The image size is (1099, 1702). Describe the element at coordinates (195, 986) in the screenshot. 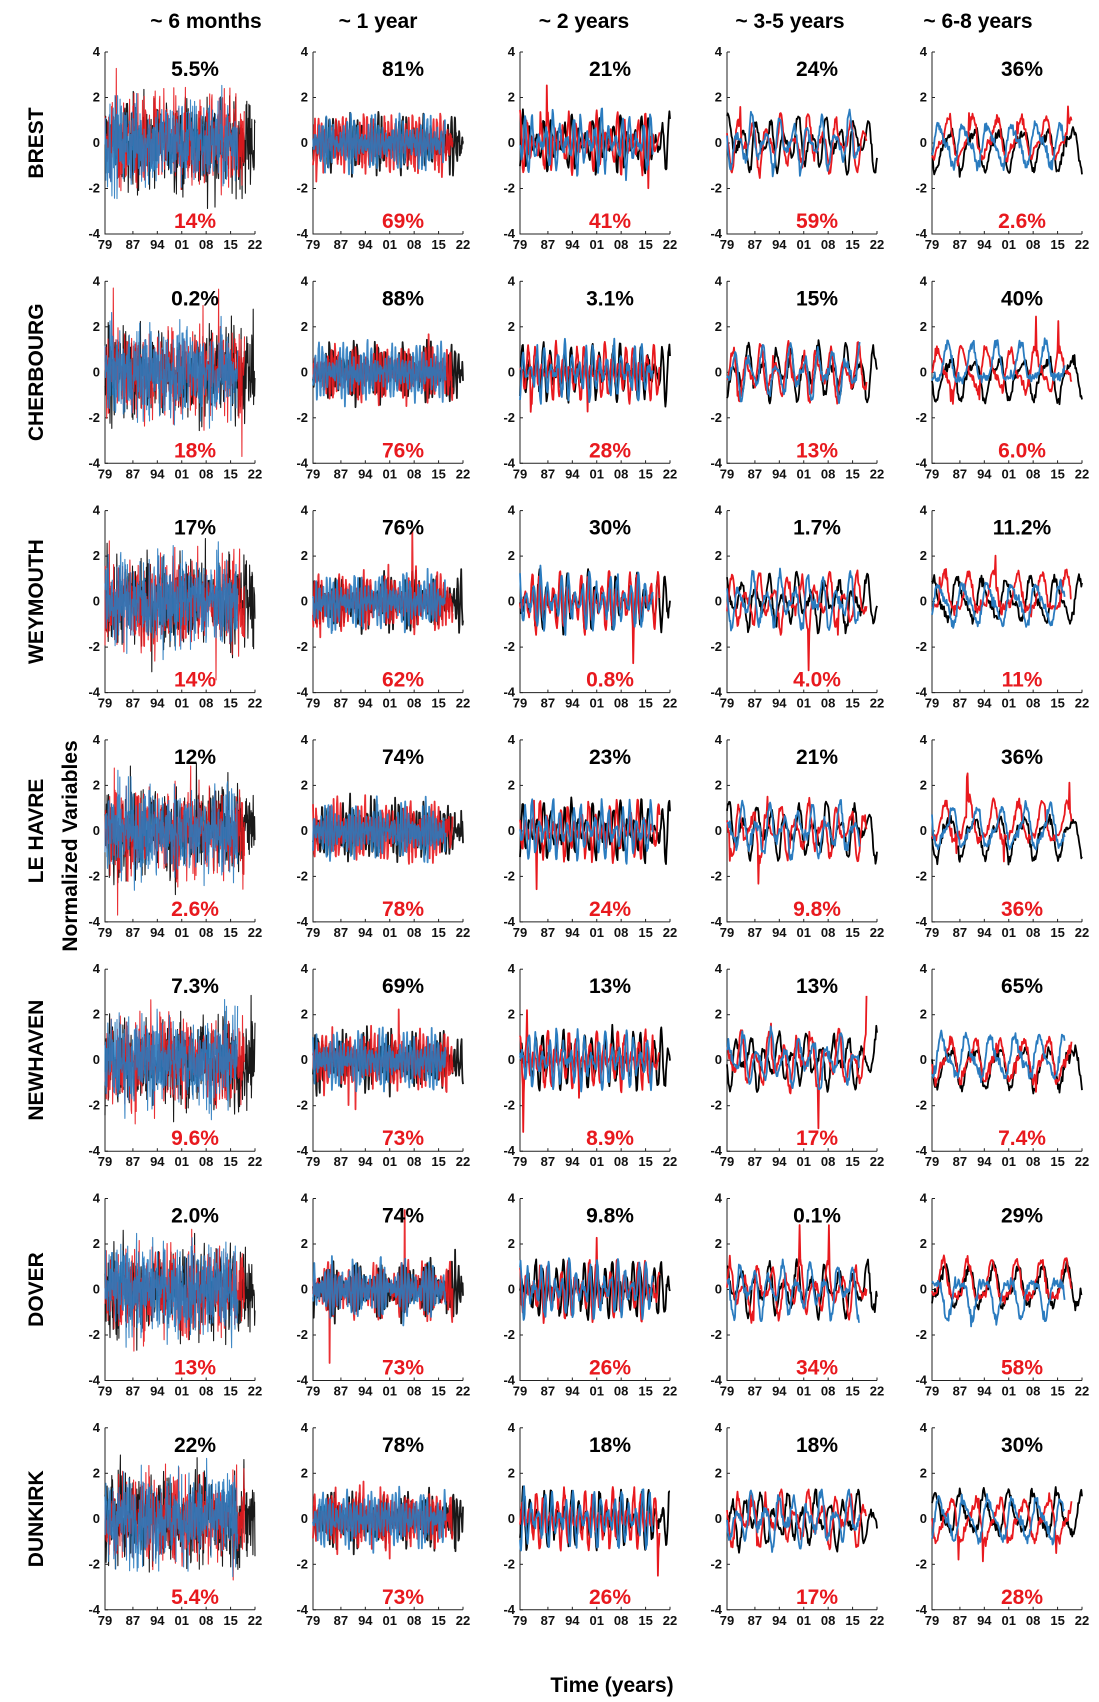

I see `top-percentage-label: 7.3%` at that location.